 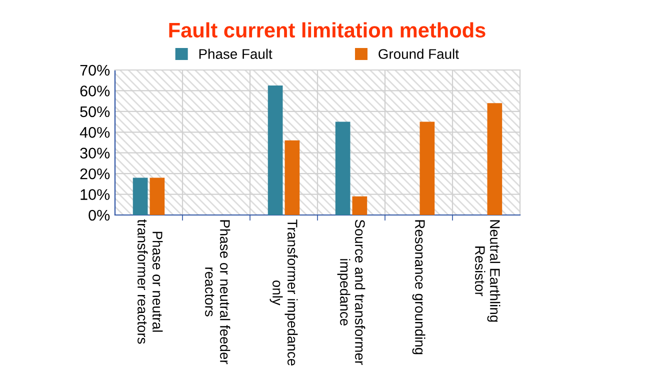 What do you see at coordinates (351, 292) in the screenshot?
I see `x-tick-label: Source and transformer impedance` at bounding box center [351, 292].